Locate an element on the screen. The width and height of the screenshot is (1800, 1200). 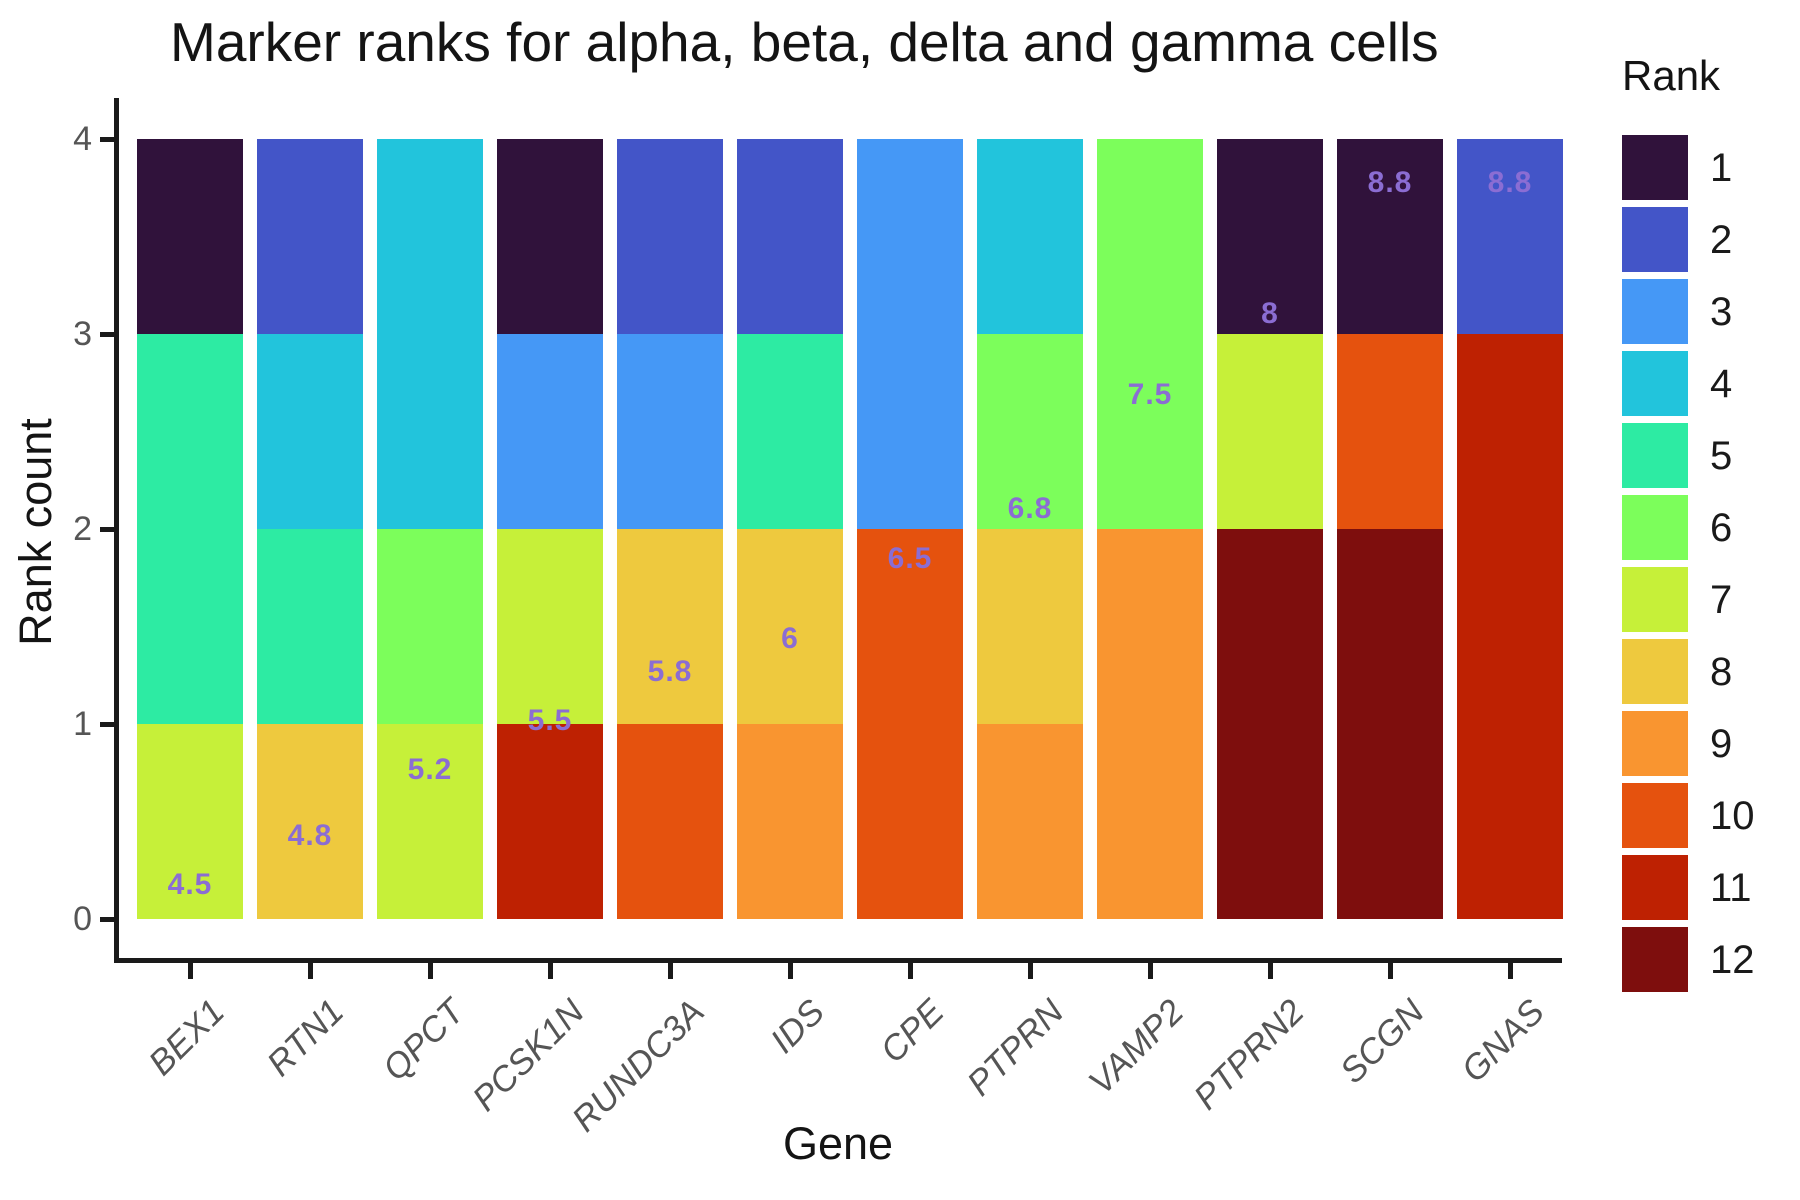
legend-label: 1 is located at coordinates (1721, 168).